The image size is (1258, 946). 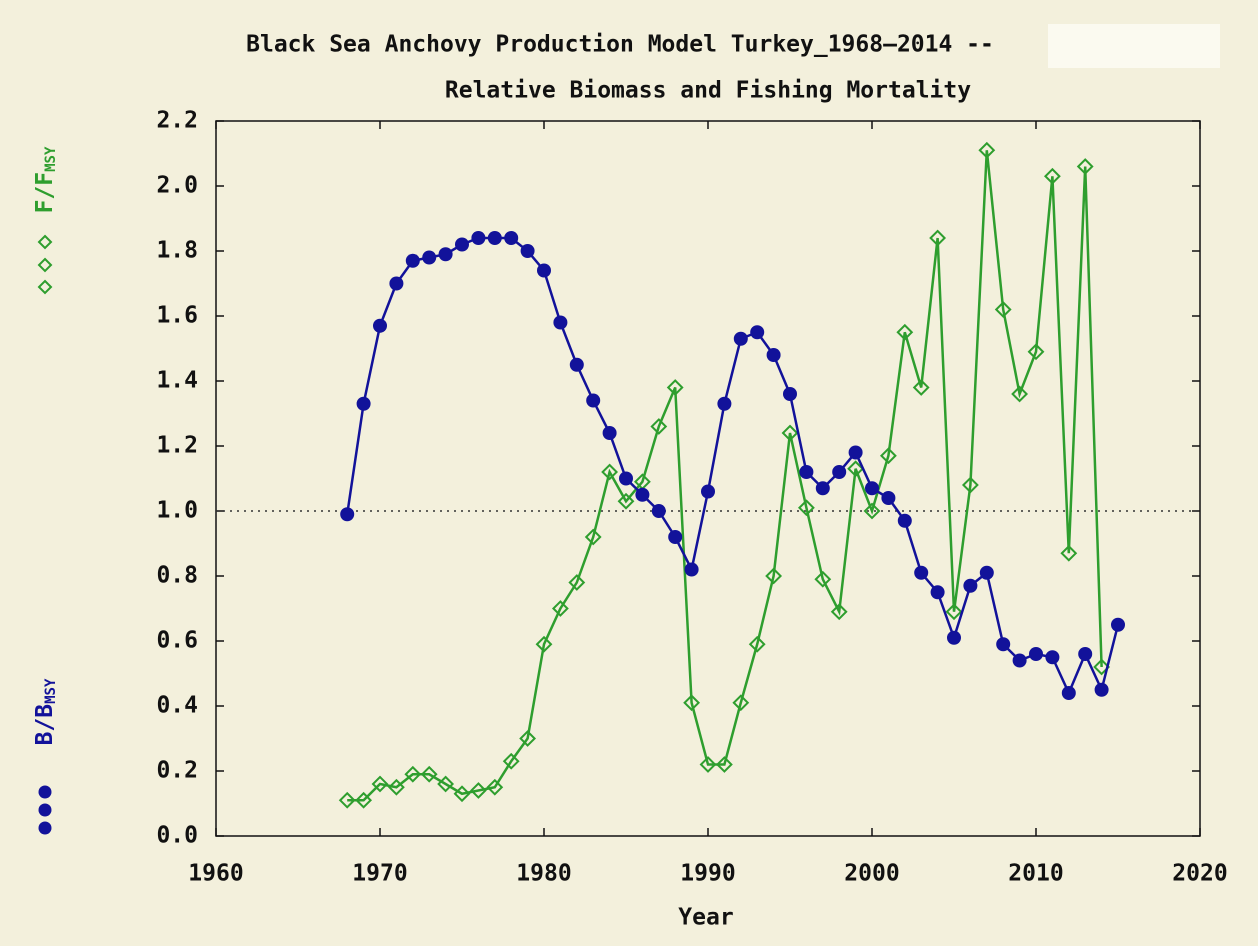 What do you see at coordinates (177, 316) in the screenshot?
I see `y-tick-label: 1.6` at bounding box center [177, 316].